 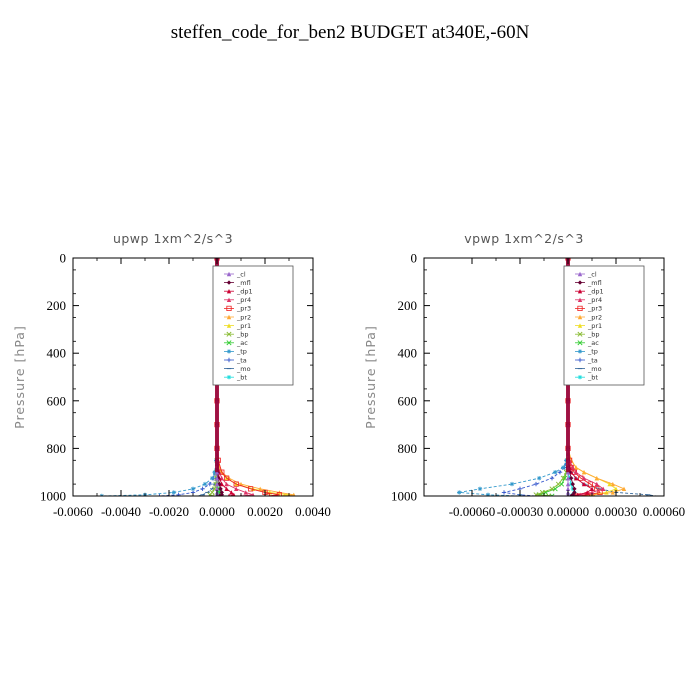 I want to click on x-tick-label: 0.0000, so click(x=217, y=511).